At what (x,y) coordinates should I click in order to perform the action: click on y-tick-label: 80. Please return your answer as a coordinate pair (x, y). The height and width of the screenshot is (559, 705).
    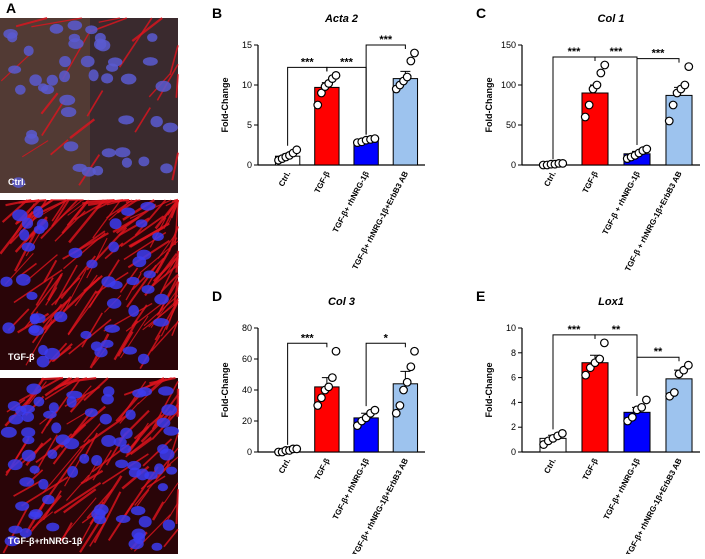
    Looking at the image, I should click on (247, 328).